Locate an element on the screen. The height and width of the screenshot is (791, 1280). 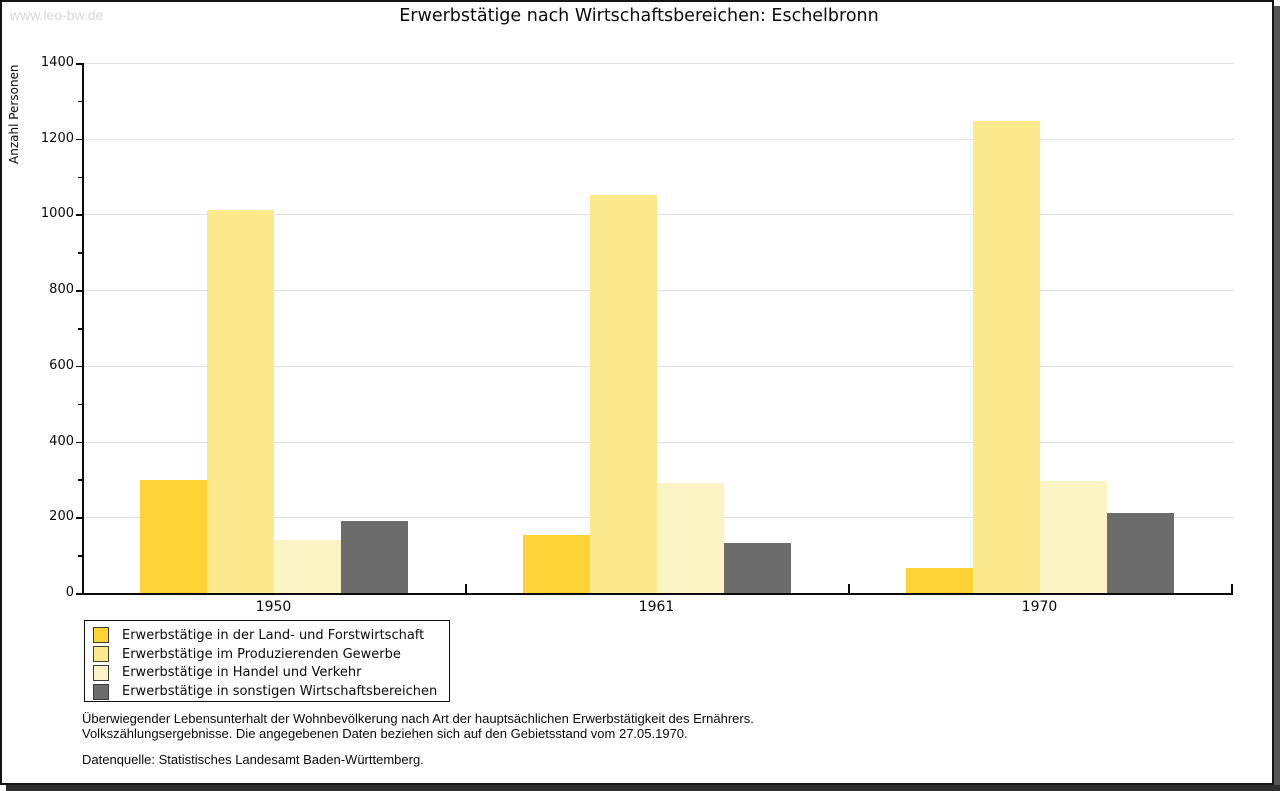
y-tick-label: 0 is located at coordinates (69, 592).